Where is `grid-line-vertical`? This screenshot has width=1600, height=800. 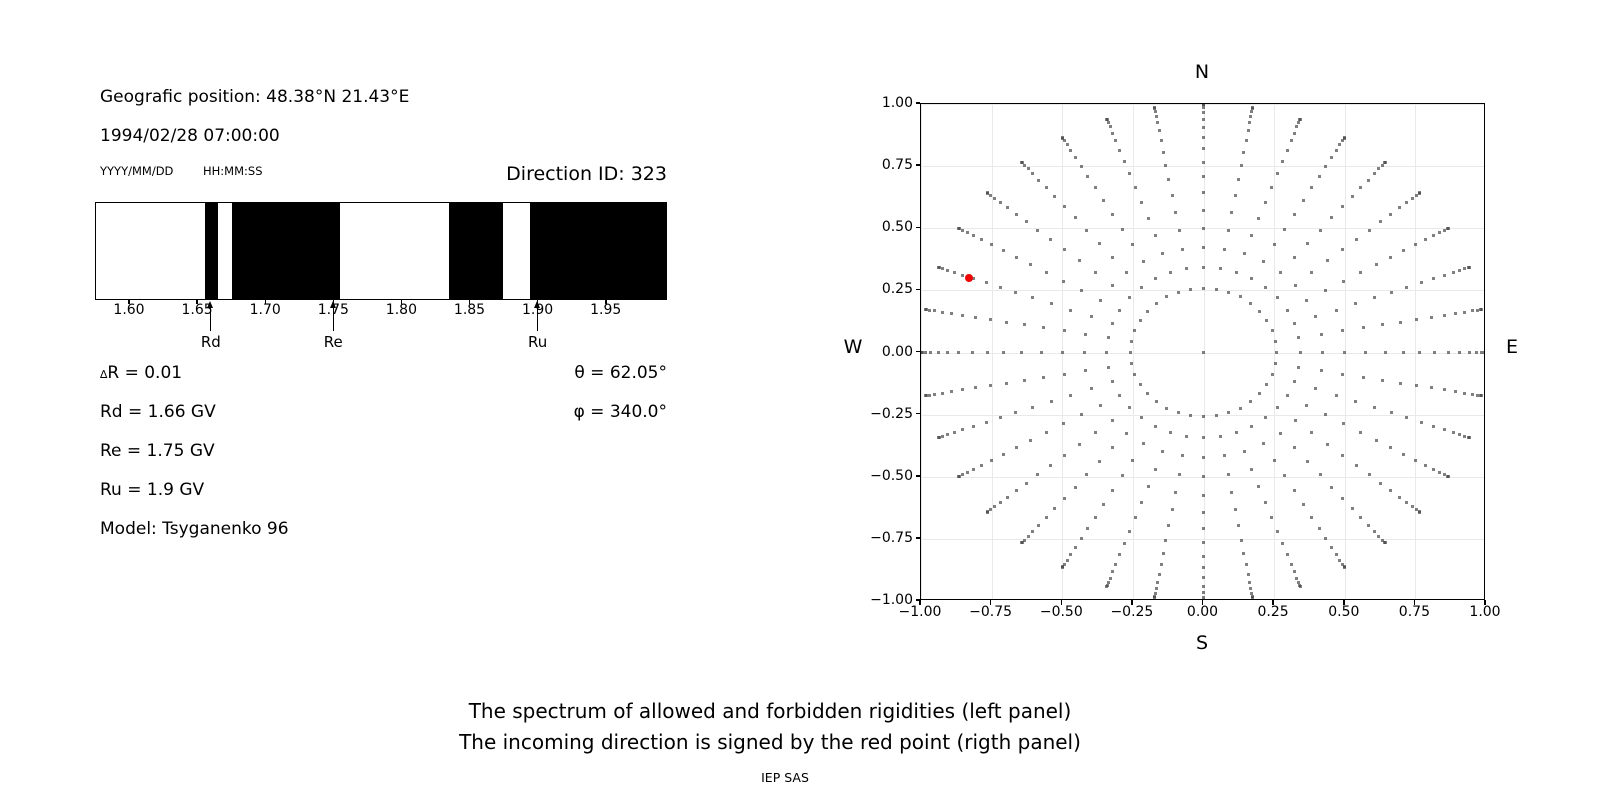
grid-line-vertical is located at coordinates (1275, 351).